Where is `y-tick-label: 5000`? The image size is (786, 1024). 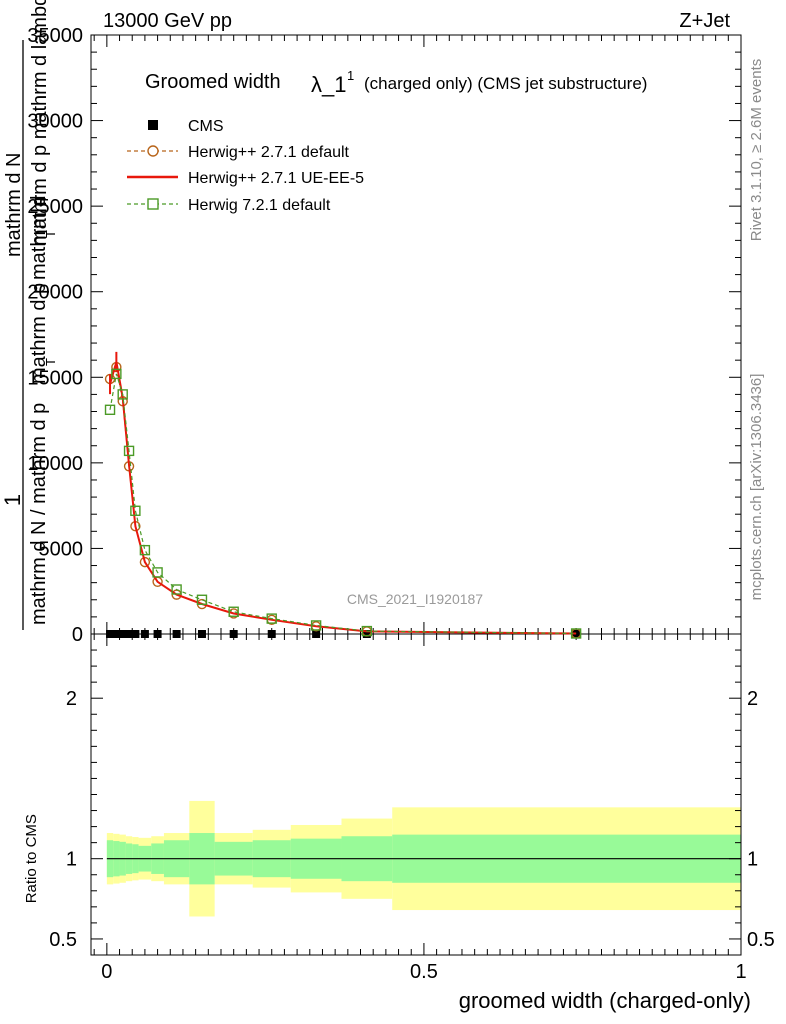
y-tick-label: 5000 is located at coordinates (61, 549).